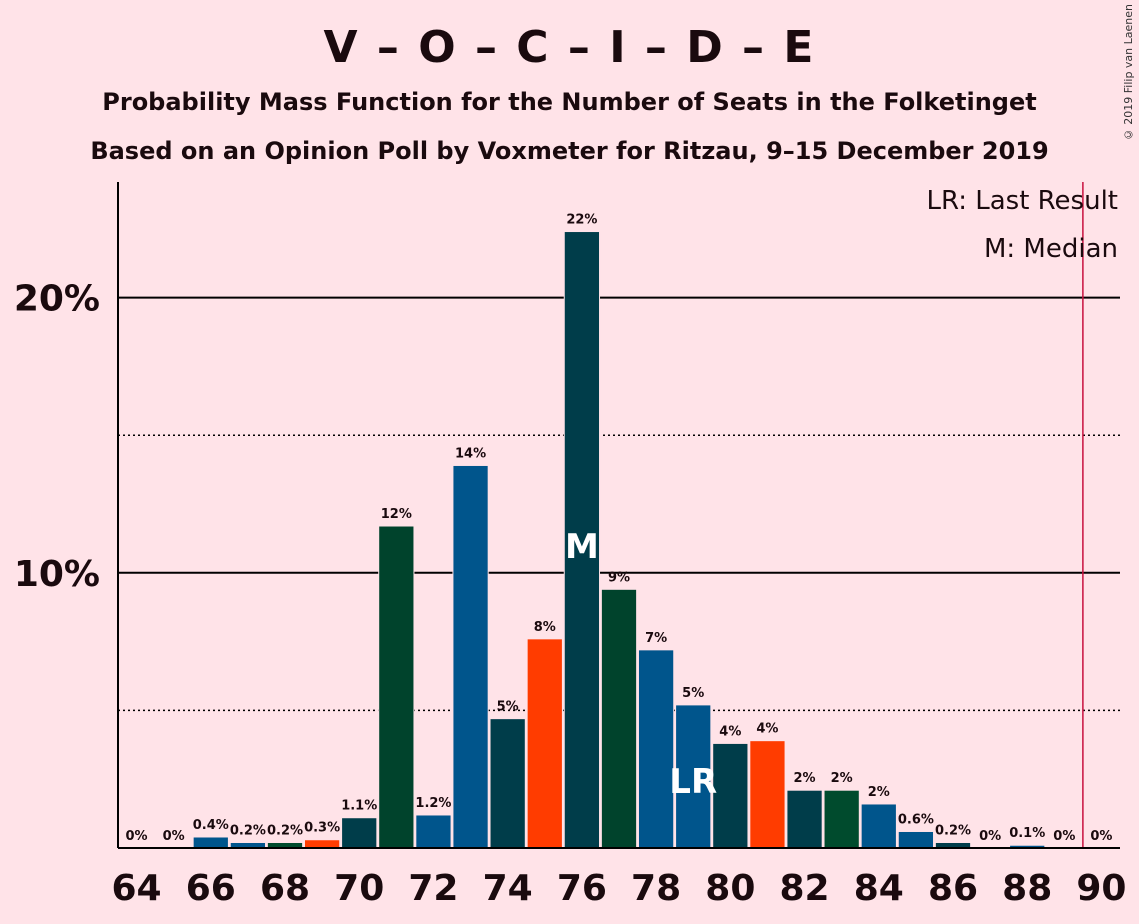 This screenshot has width=1139, height=924. Describe the element at coordinates (359, 806) in the screenshot. I see `data-label-70: 1.1%` at that location.